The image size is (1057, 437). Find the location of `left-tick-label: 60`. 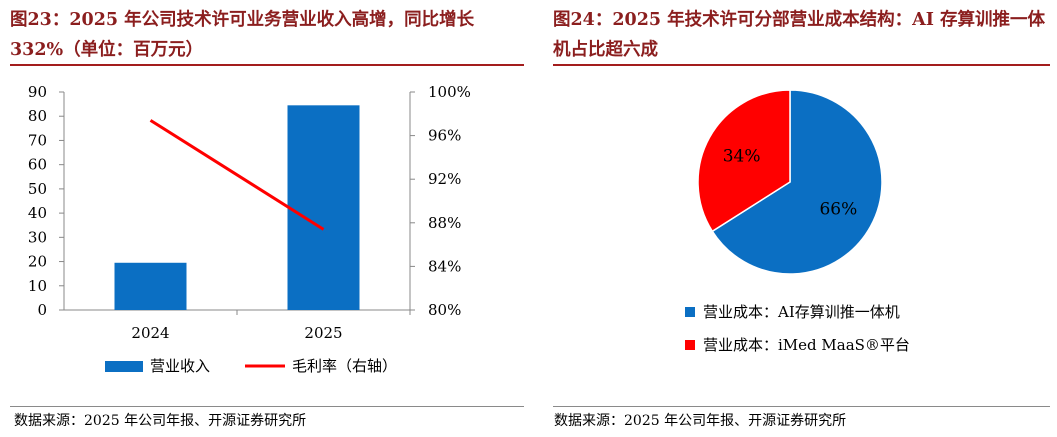

left-tick-label: 60 is located at coordinates (37, 165).